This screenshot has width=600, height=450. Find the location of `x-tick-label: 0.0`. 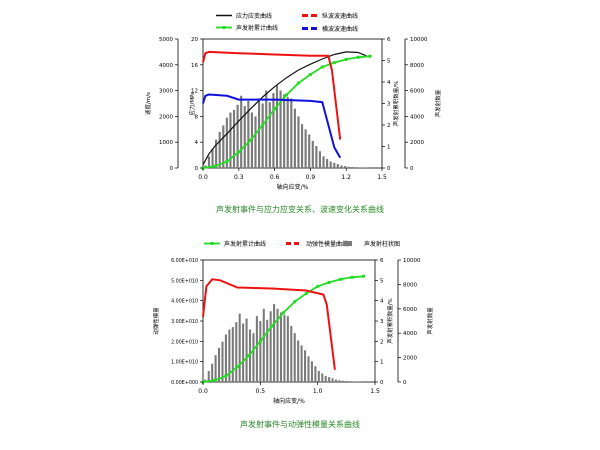

x-tick-label: 0.0 is located at coordinates (203, 177).